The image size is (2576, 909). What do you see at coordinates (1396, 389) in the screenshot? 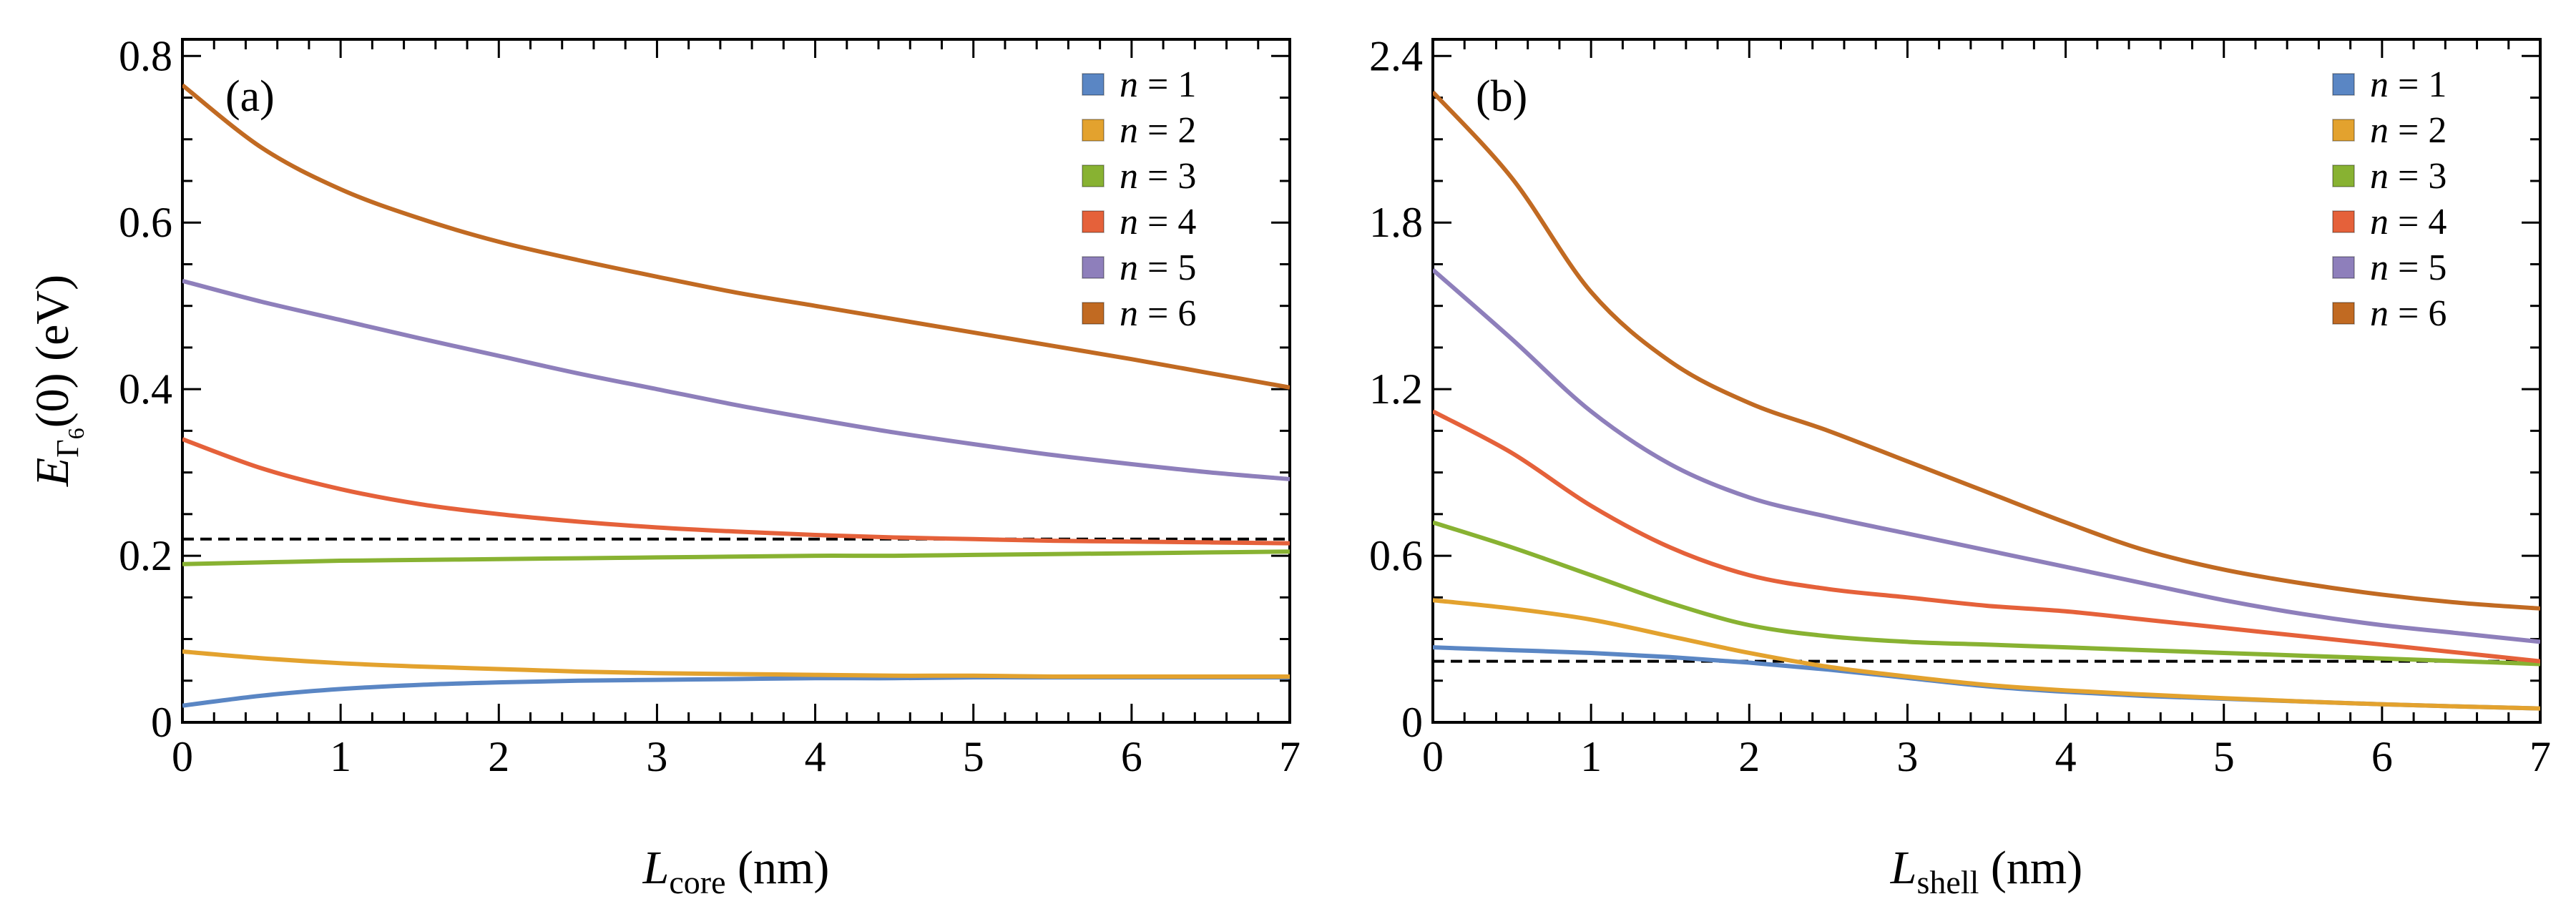
I see `y-tick-label: 1.2` at bounding box center [1396, 389].